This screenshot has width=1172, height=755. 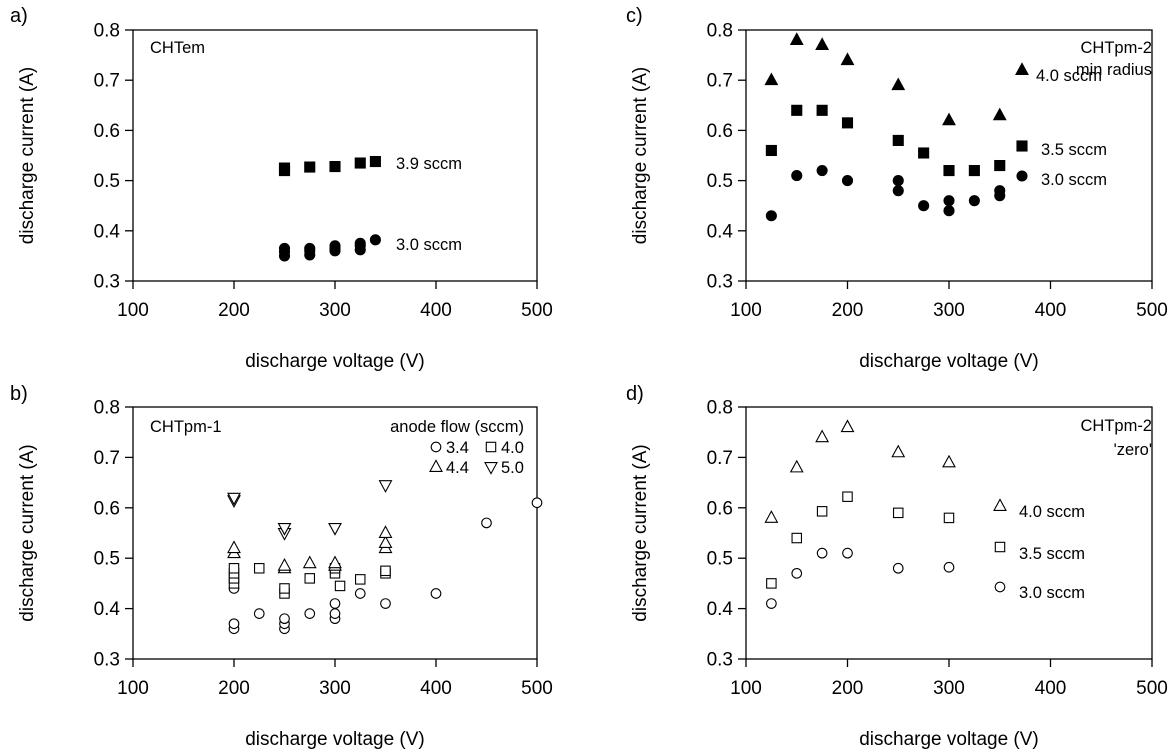 What do you see at coordinates (329, 248) in the screenshot?
I see `series-3-0-sccm` at bounding box center [329, 248].